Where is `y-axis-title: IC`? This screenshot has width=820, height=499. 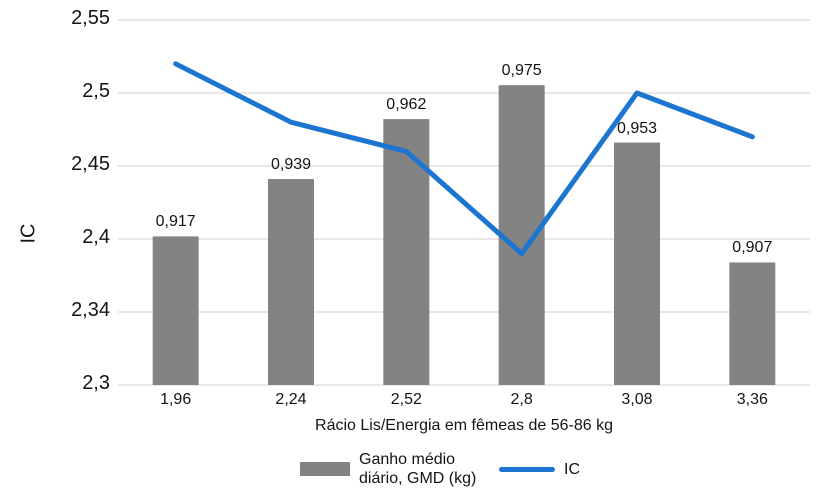
y-axis-title: IC is located at coordinates (28, 233).